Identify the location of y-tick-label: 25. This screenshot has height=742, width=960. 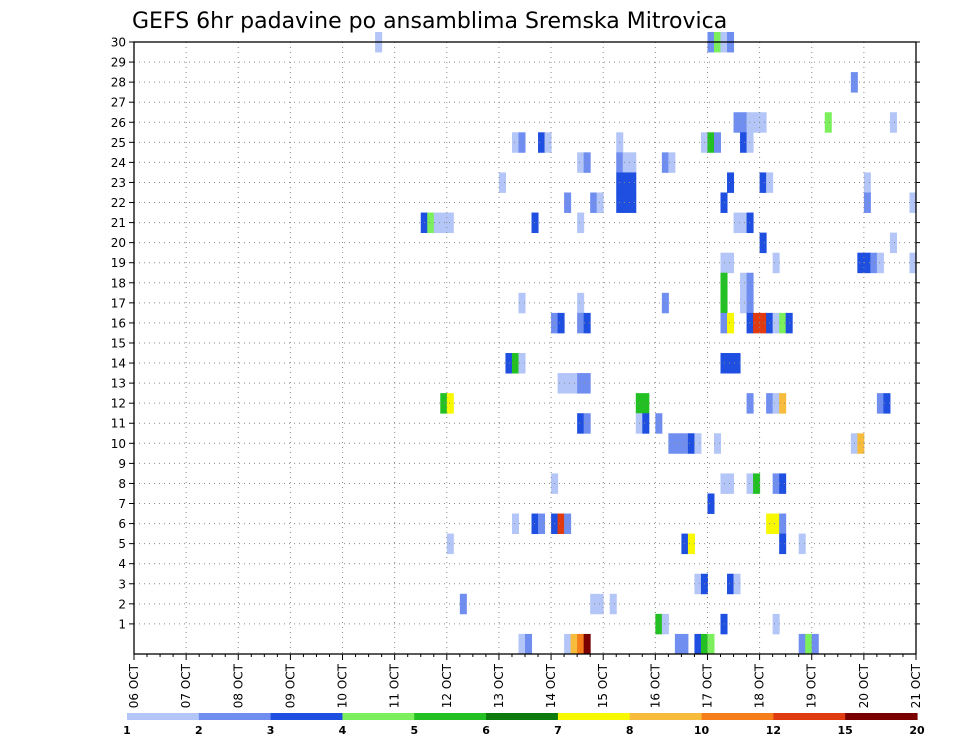
(118, 143).